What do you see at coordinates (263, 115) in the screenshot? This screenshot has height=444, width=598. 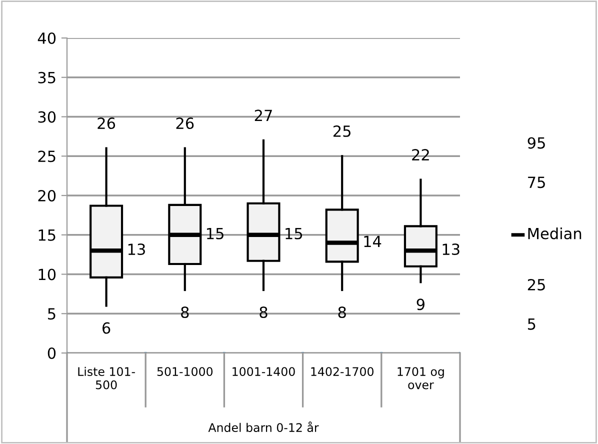 I see `annotation: 27` at bounding box center [263, 115].